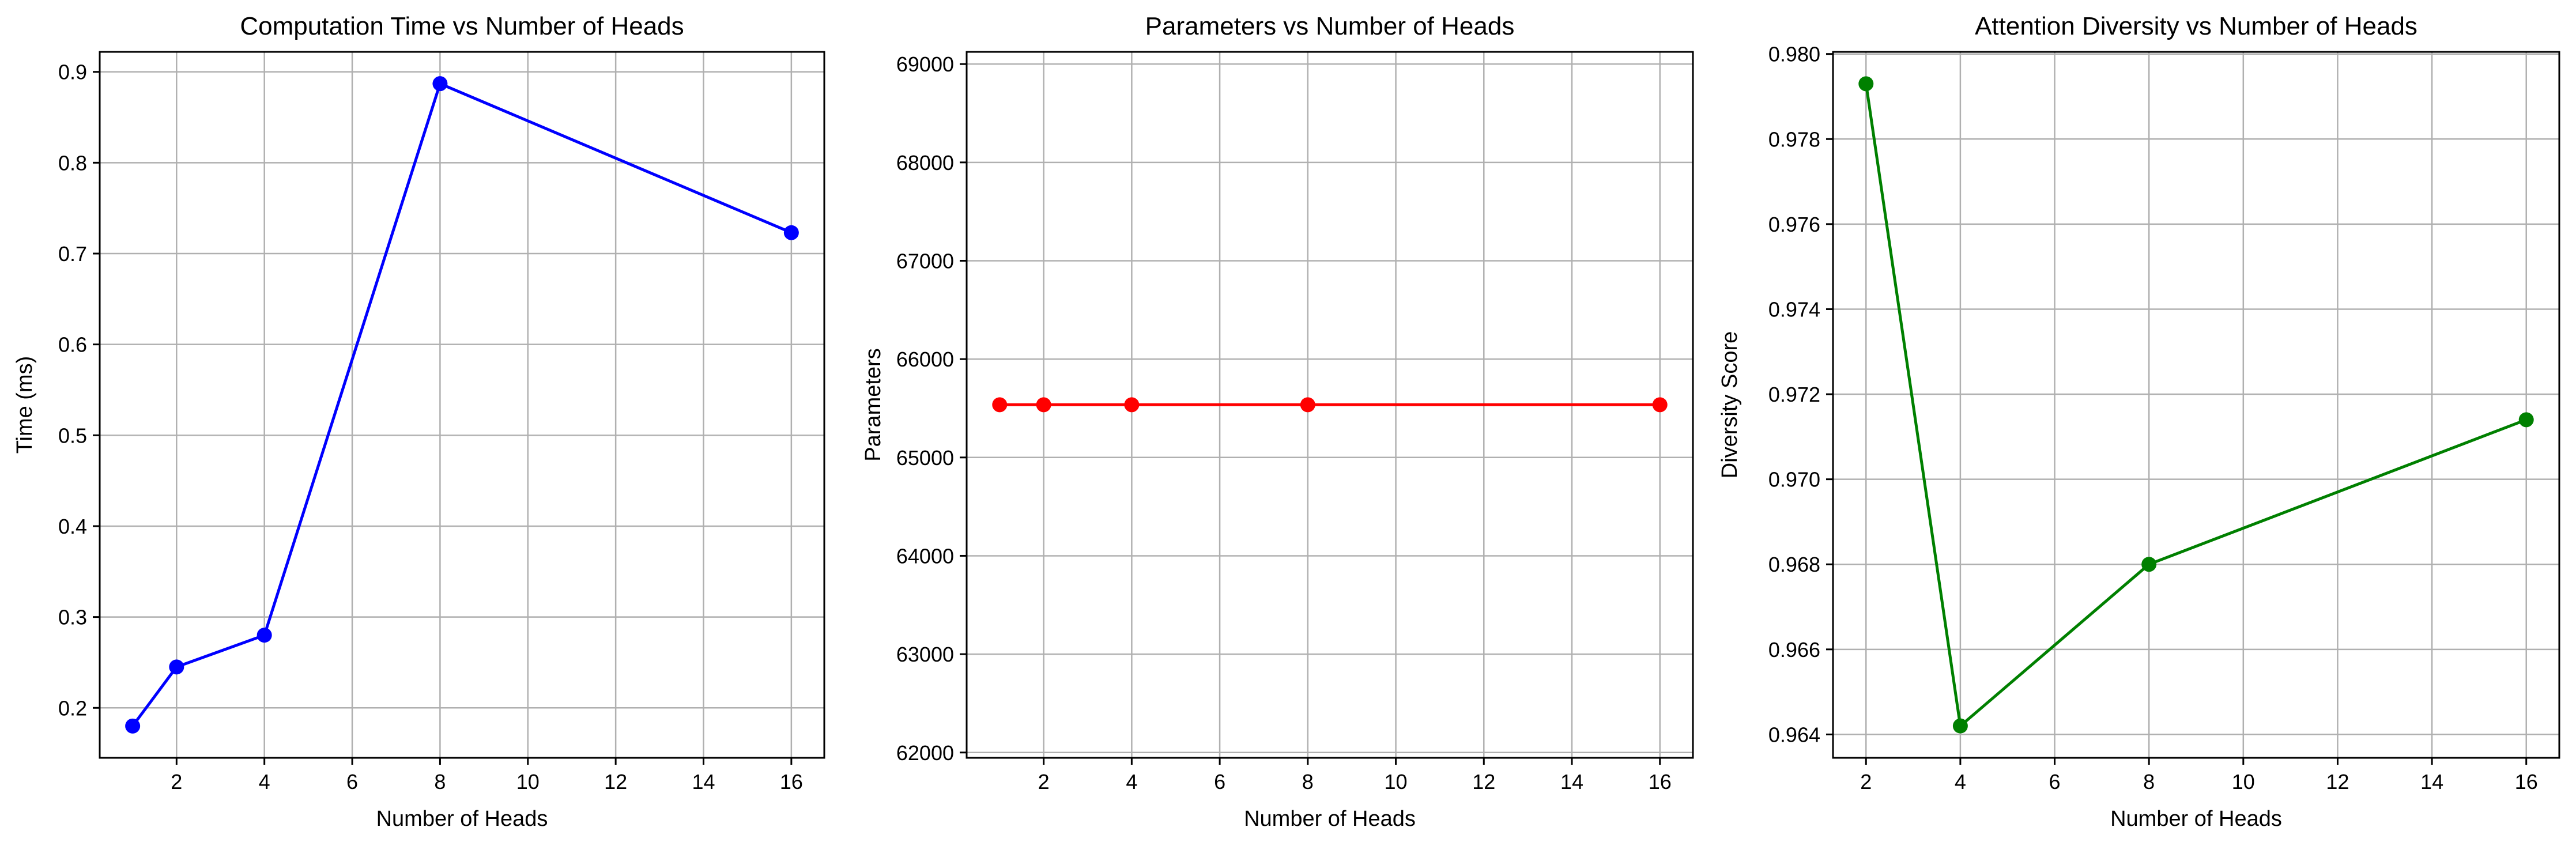  Describe the element at coordinates (1794, 309) in the screenshot. I see `chart-3-y-tick-label: 0.974` at that location.